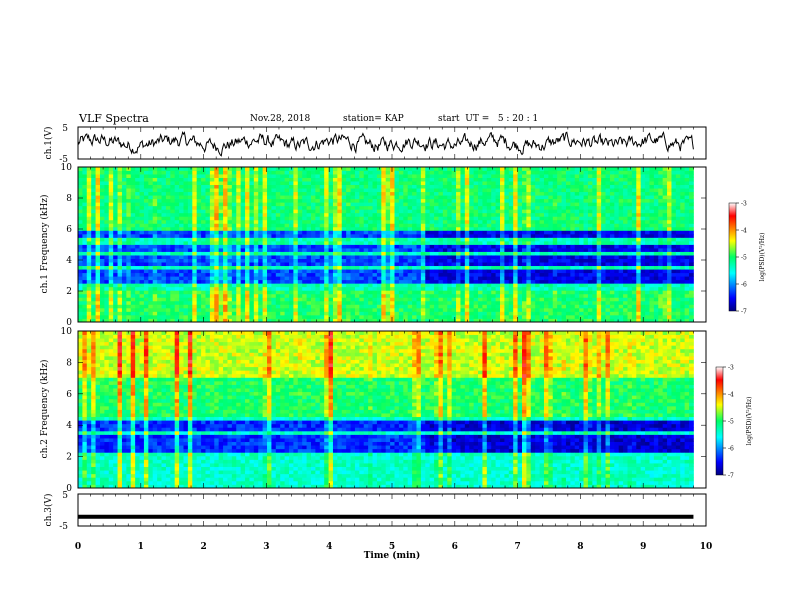 The width and height of the screenshot is (792, 612). I want to click on ch1-spec-empty-region, so click(699, 244).